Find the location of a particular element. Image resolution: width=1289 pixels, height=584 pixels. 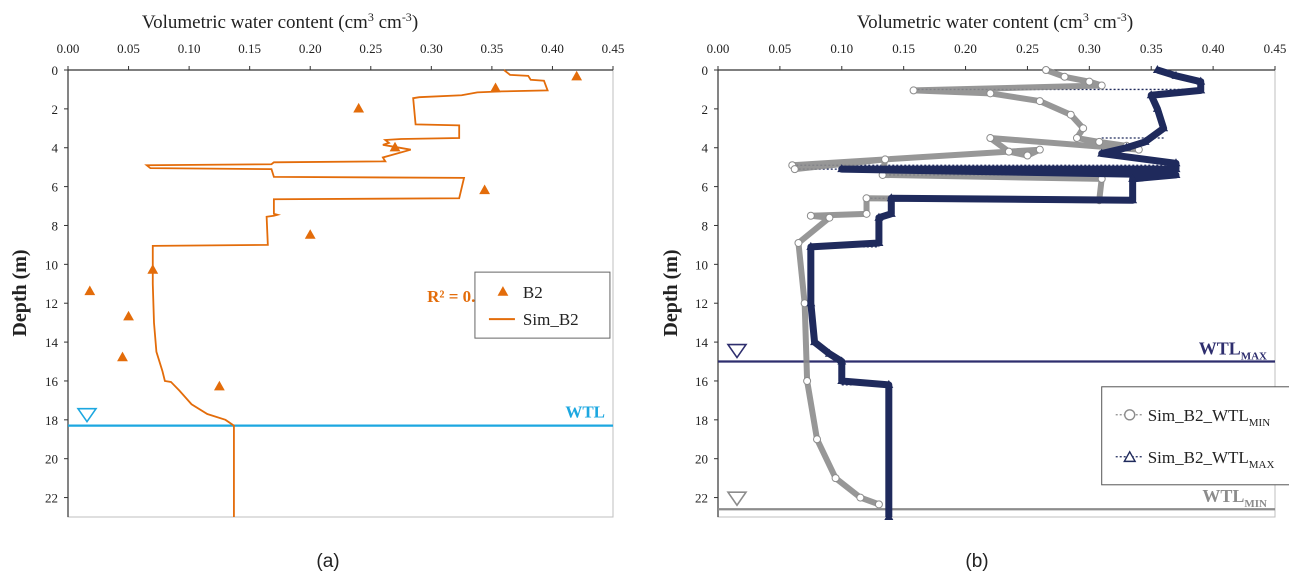

y-tick-label: 2 is located at coordinates (55, 109).